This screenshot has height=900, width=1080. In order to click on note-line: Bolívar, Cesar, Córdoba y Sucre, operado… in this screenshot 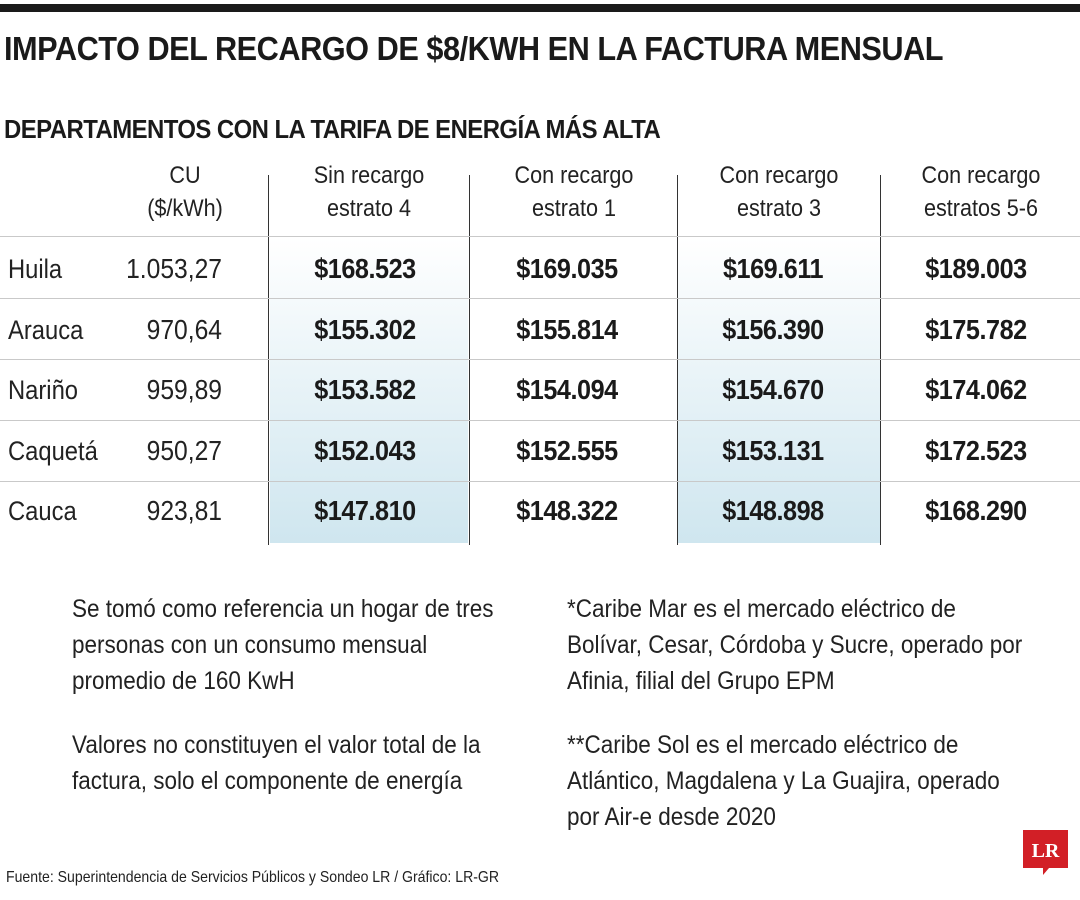, I will do `click(795, 645)`.